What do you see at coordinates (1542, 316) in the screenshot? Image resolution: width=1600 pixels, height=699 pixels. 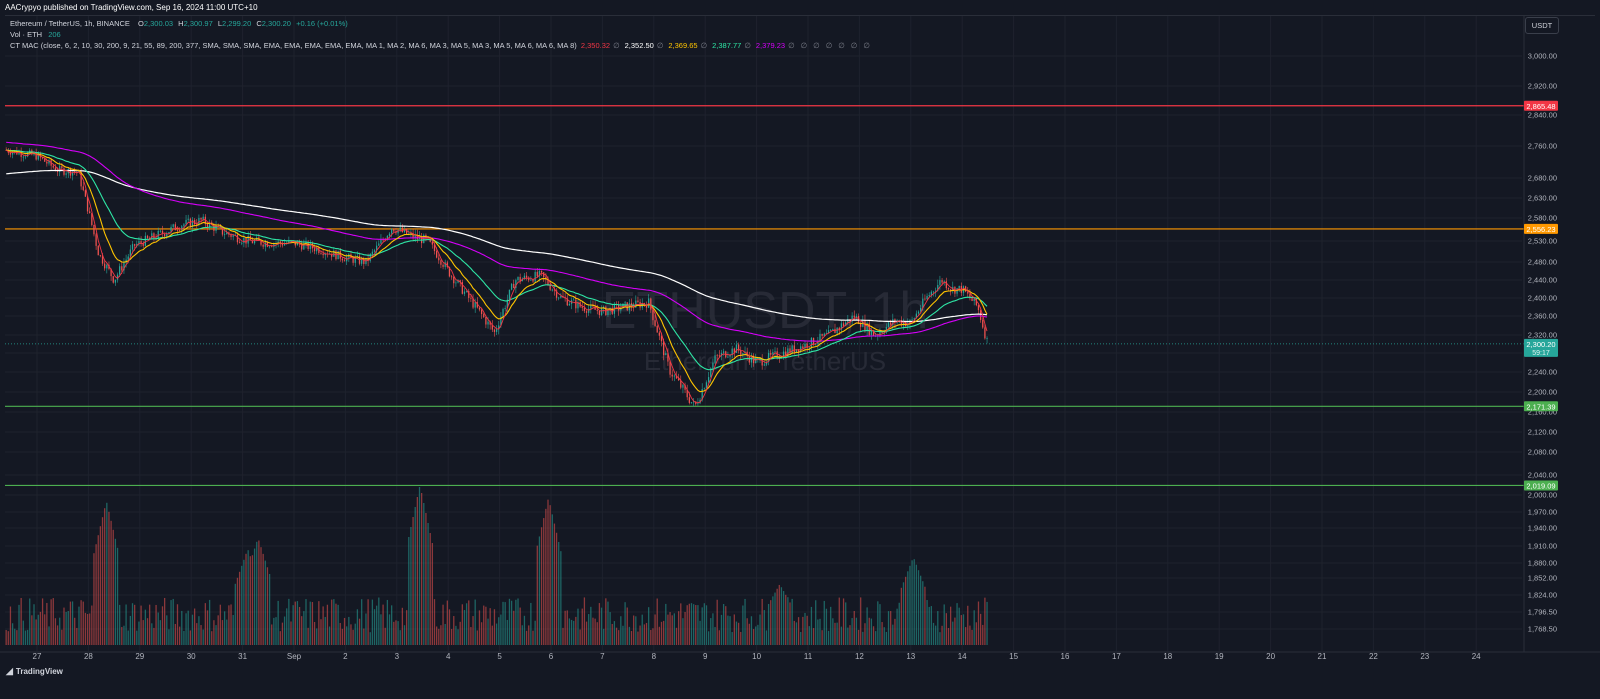 I see `price-tick-label: 2,360.00` at bounding box center [1542, 316].